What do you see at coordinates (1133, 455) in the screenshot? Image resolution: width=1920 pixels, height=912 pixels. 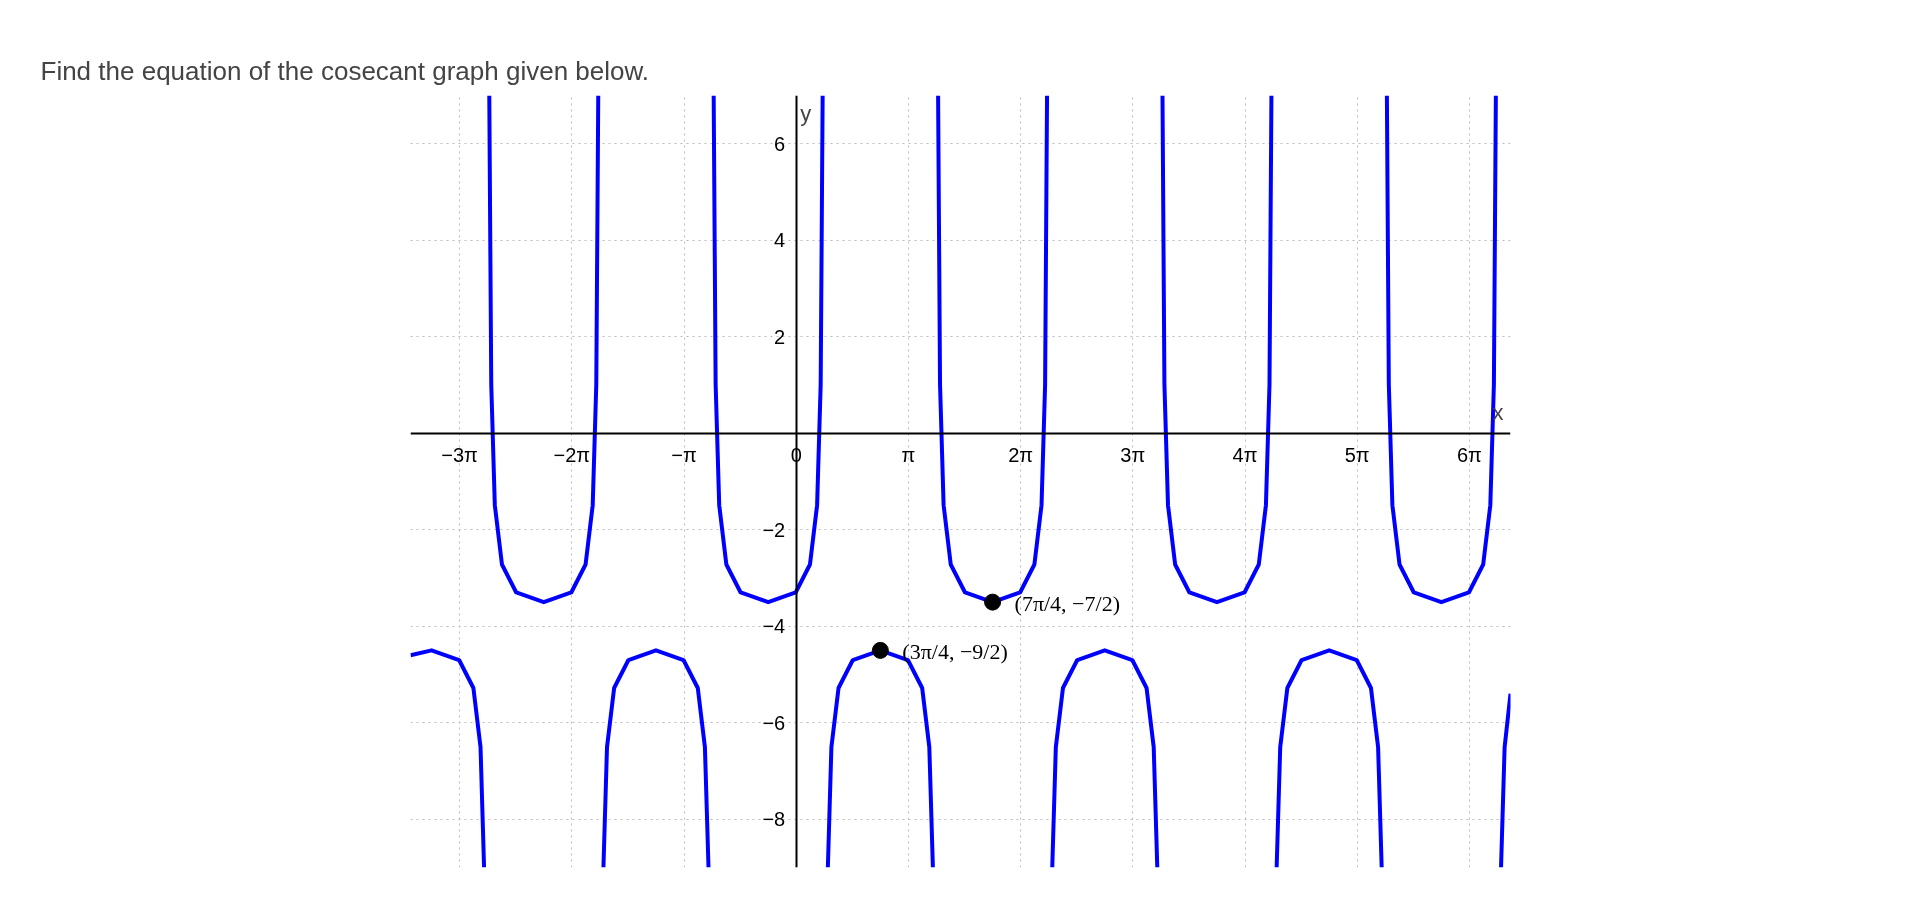 I see `x-tick-label: 3π` at bounding box center [1133, 455].